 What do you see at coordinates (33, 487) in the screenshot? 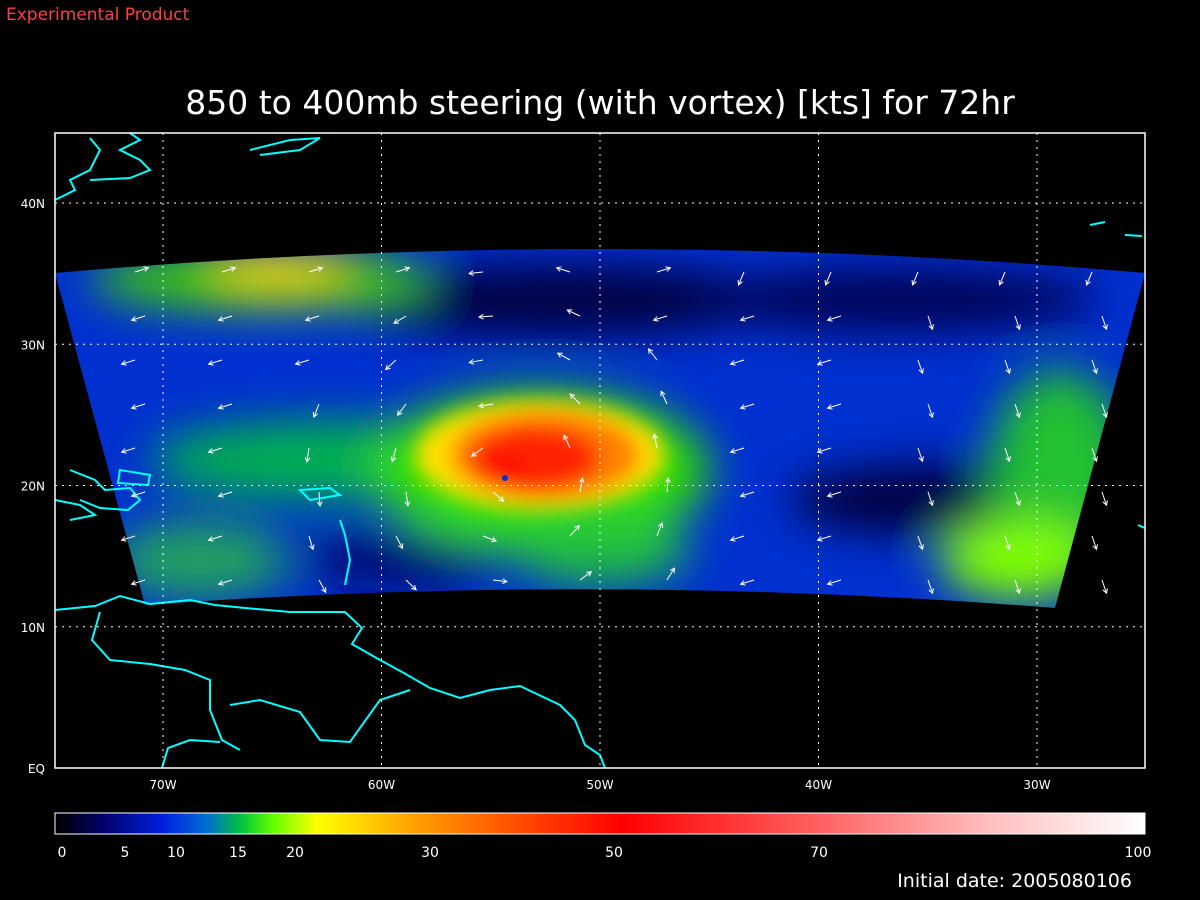
I see `lat-label: 20N` at bounding box center [33, 487].